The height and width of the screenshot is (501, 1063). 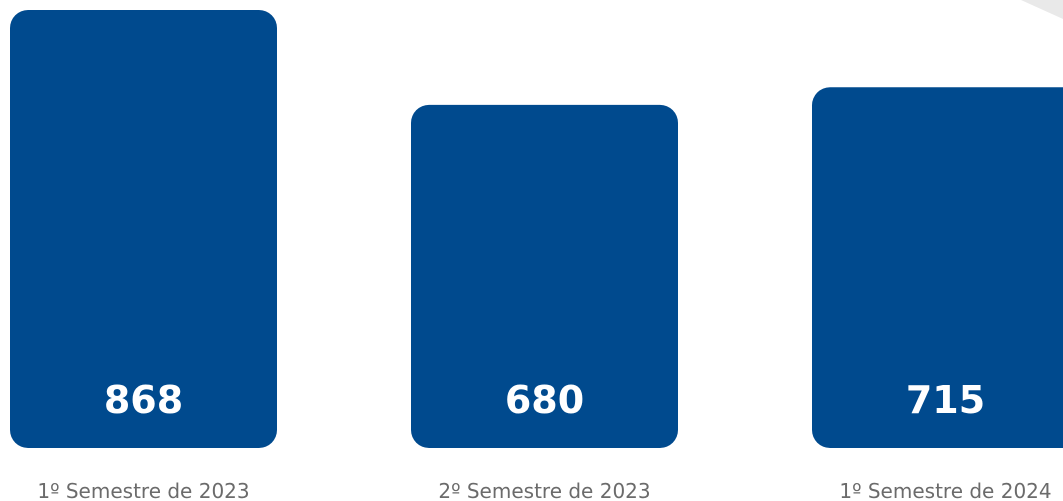 I want to click on value-labels-group: 868 680 715, so click(x=544, y=400).